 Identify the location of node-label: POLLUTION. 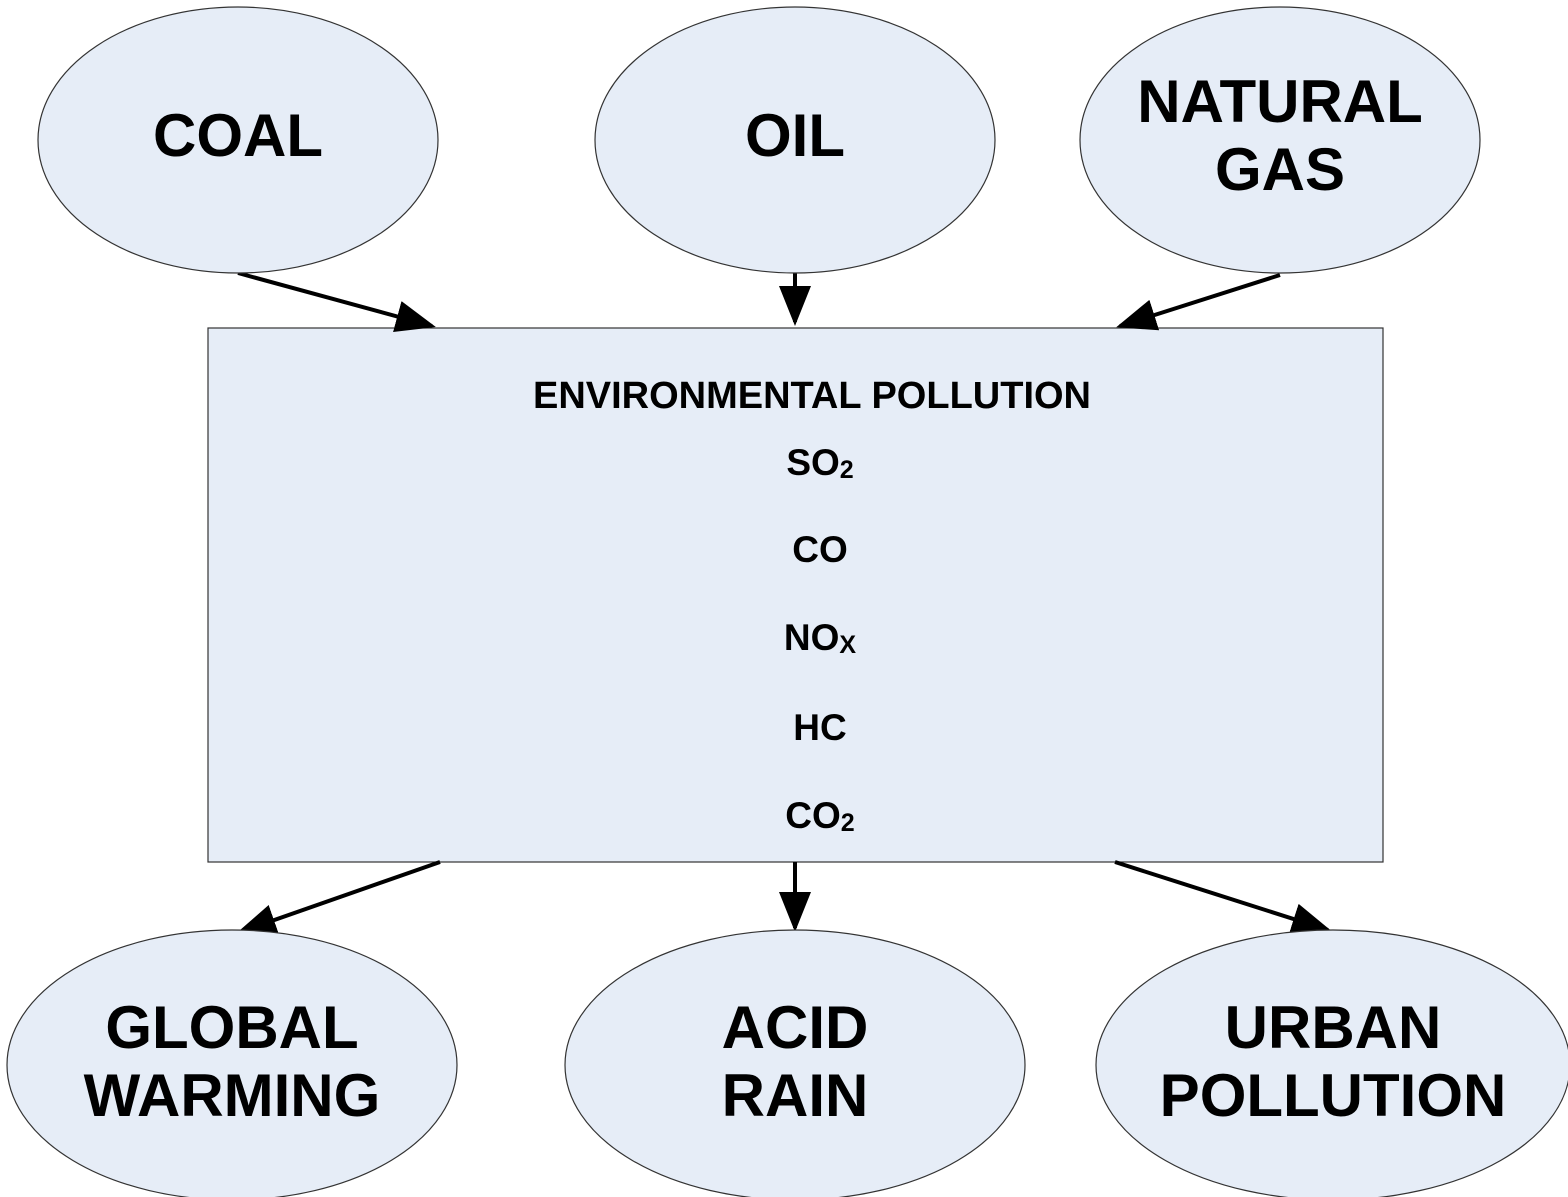
(1333, 1095).